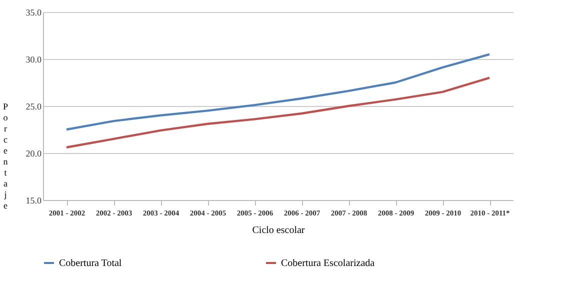 This screenshot has height=294, width=573. What do you see at coordinates (34, 201) in the screenshot?
I see `y-tick-label: 15.0` at bounding box center [34, 201].